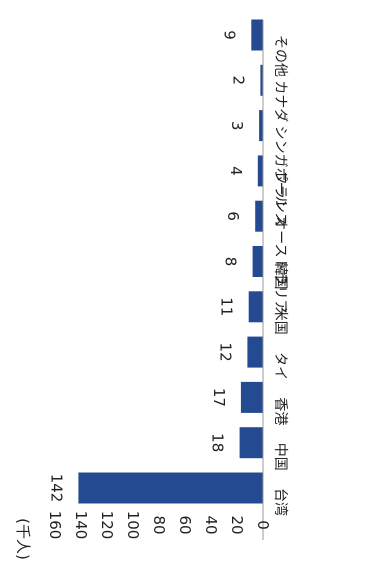  What do you see at coordinates (219, 397) in the screenshot?
I see `value-label-3: 17` at bounding box center [219, 397].